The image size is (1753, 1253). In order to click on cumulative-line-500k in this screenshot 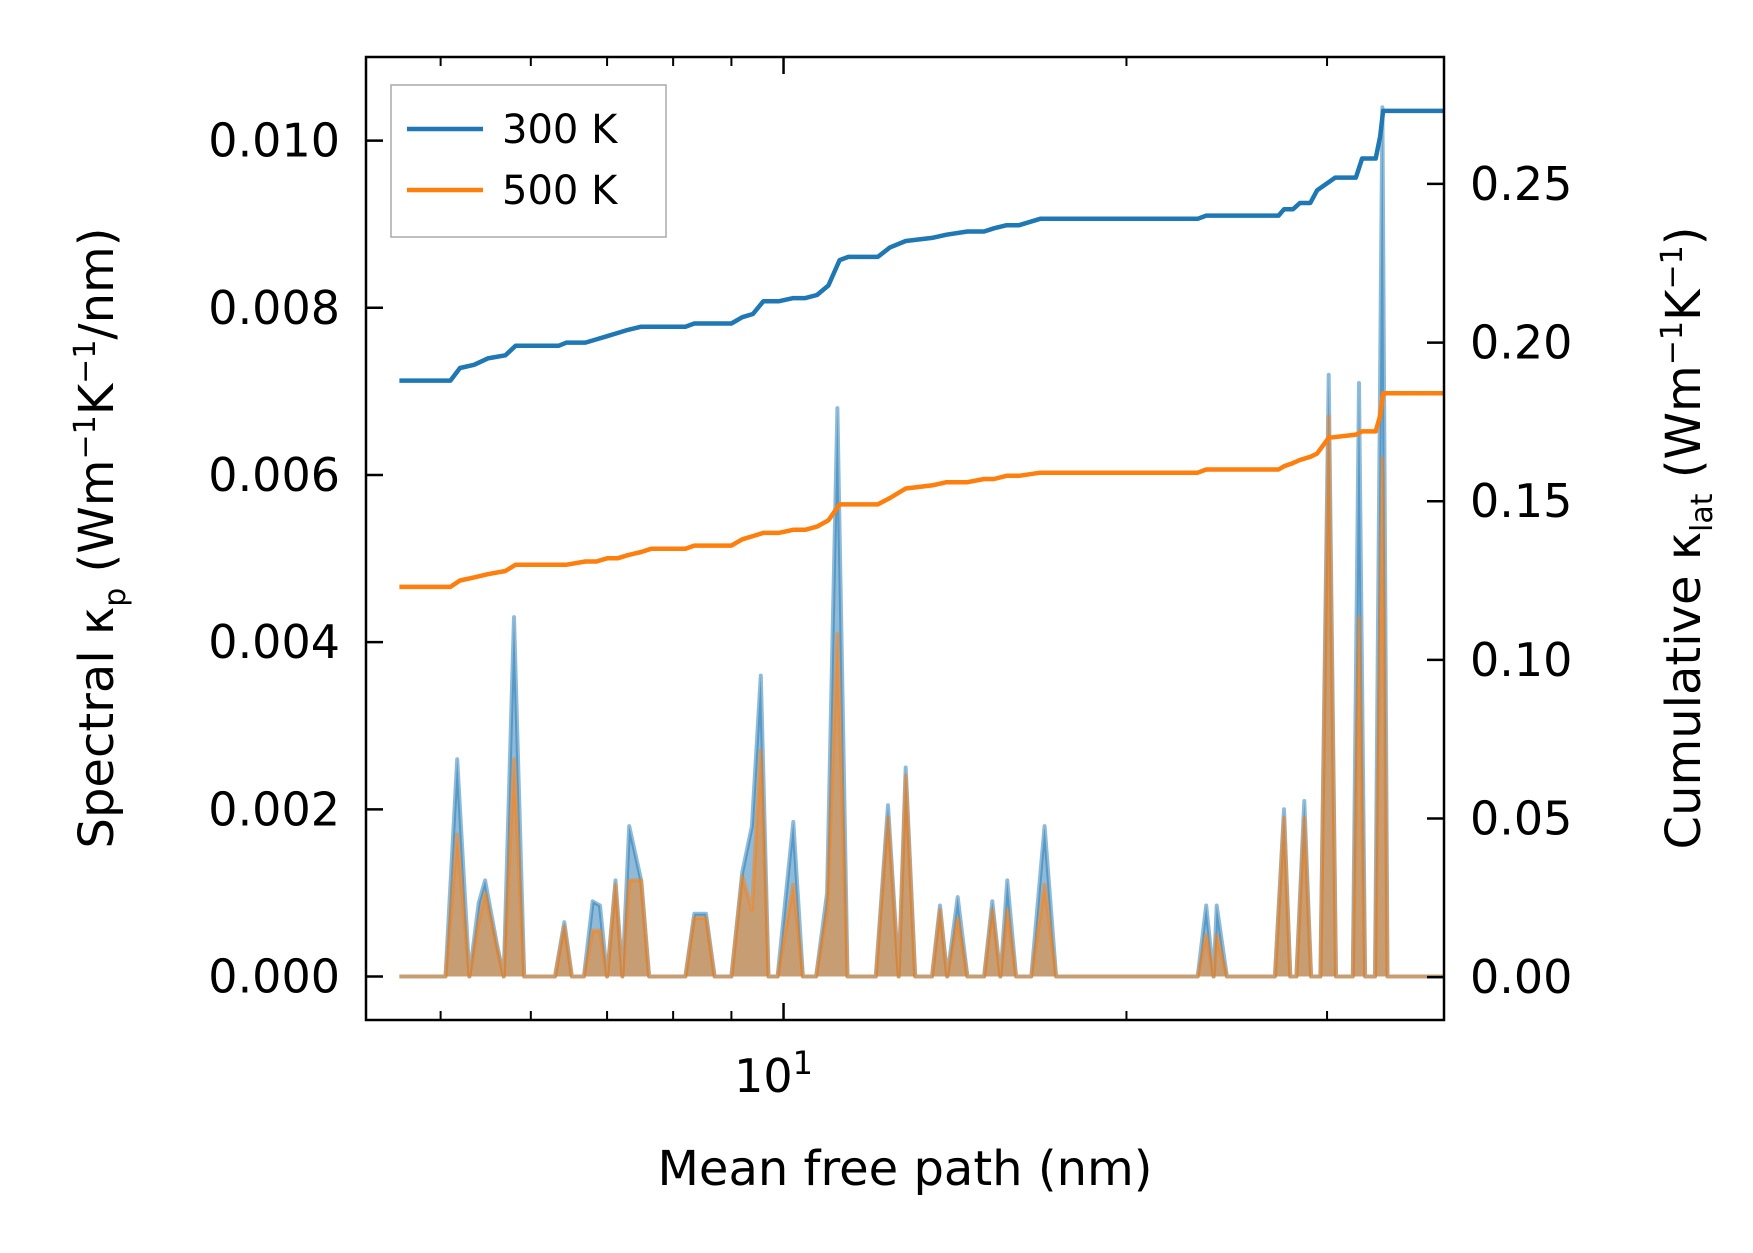, I will do `click(921, 490)`.